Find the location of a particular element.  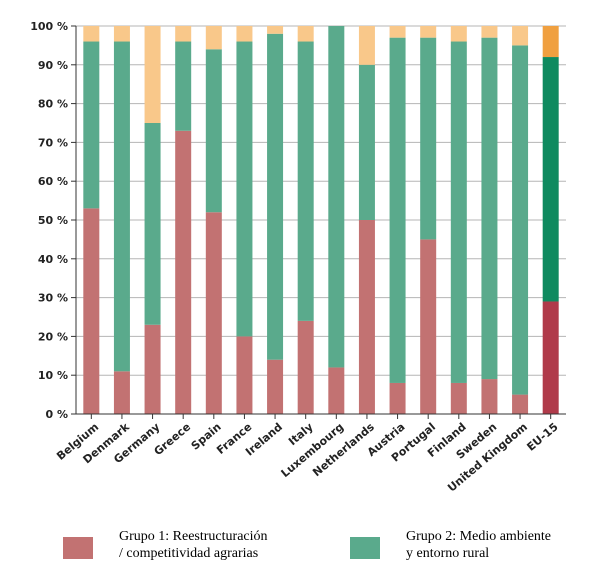

bar-segment-italy-s3 is located at coordinates (305, 34).